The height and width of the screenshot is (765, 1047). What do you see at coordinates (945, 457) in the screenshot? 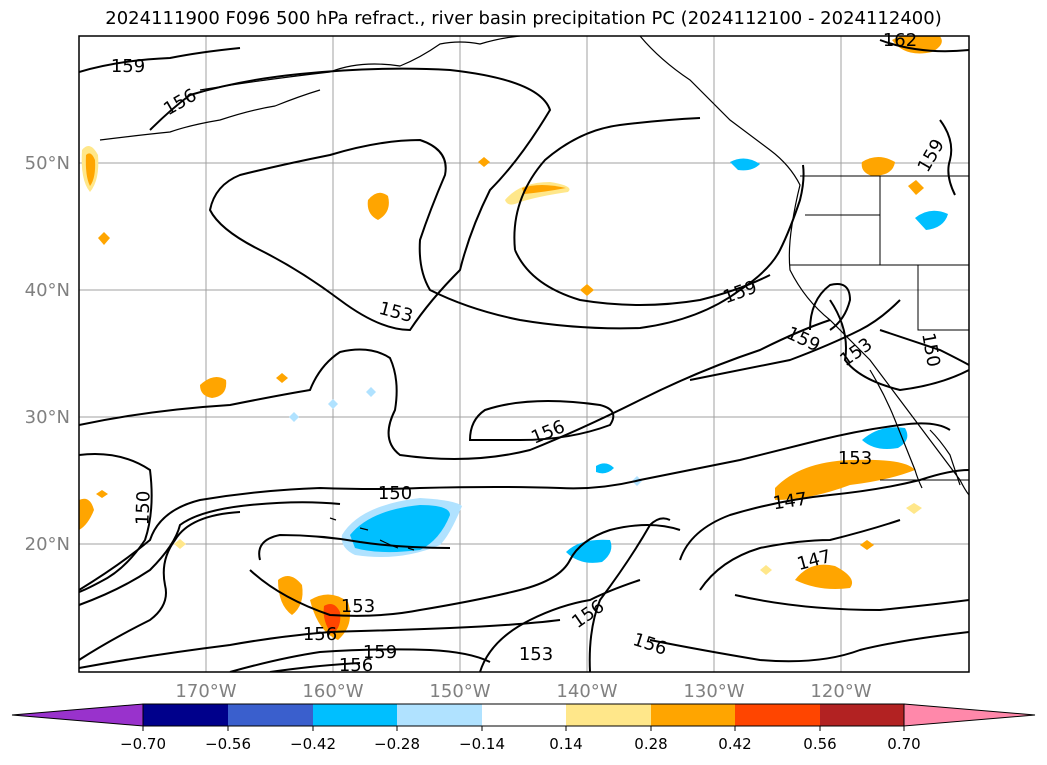
I see `gulf-coast` at bounding box center [945, 457].